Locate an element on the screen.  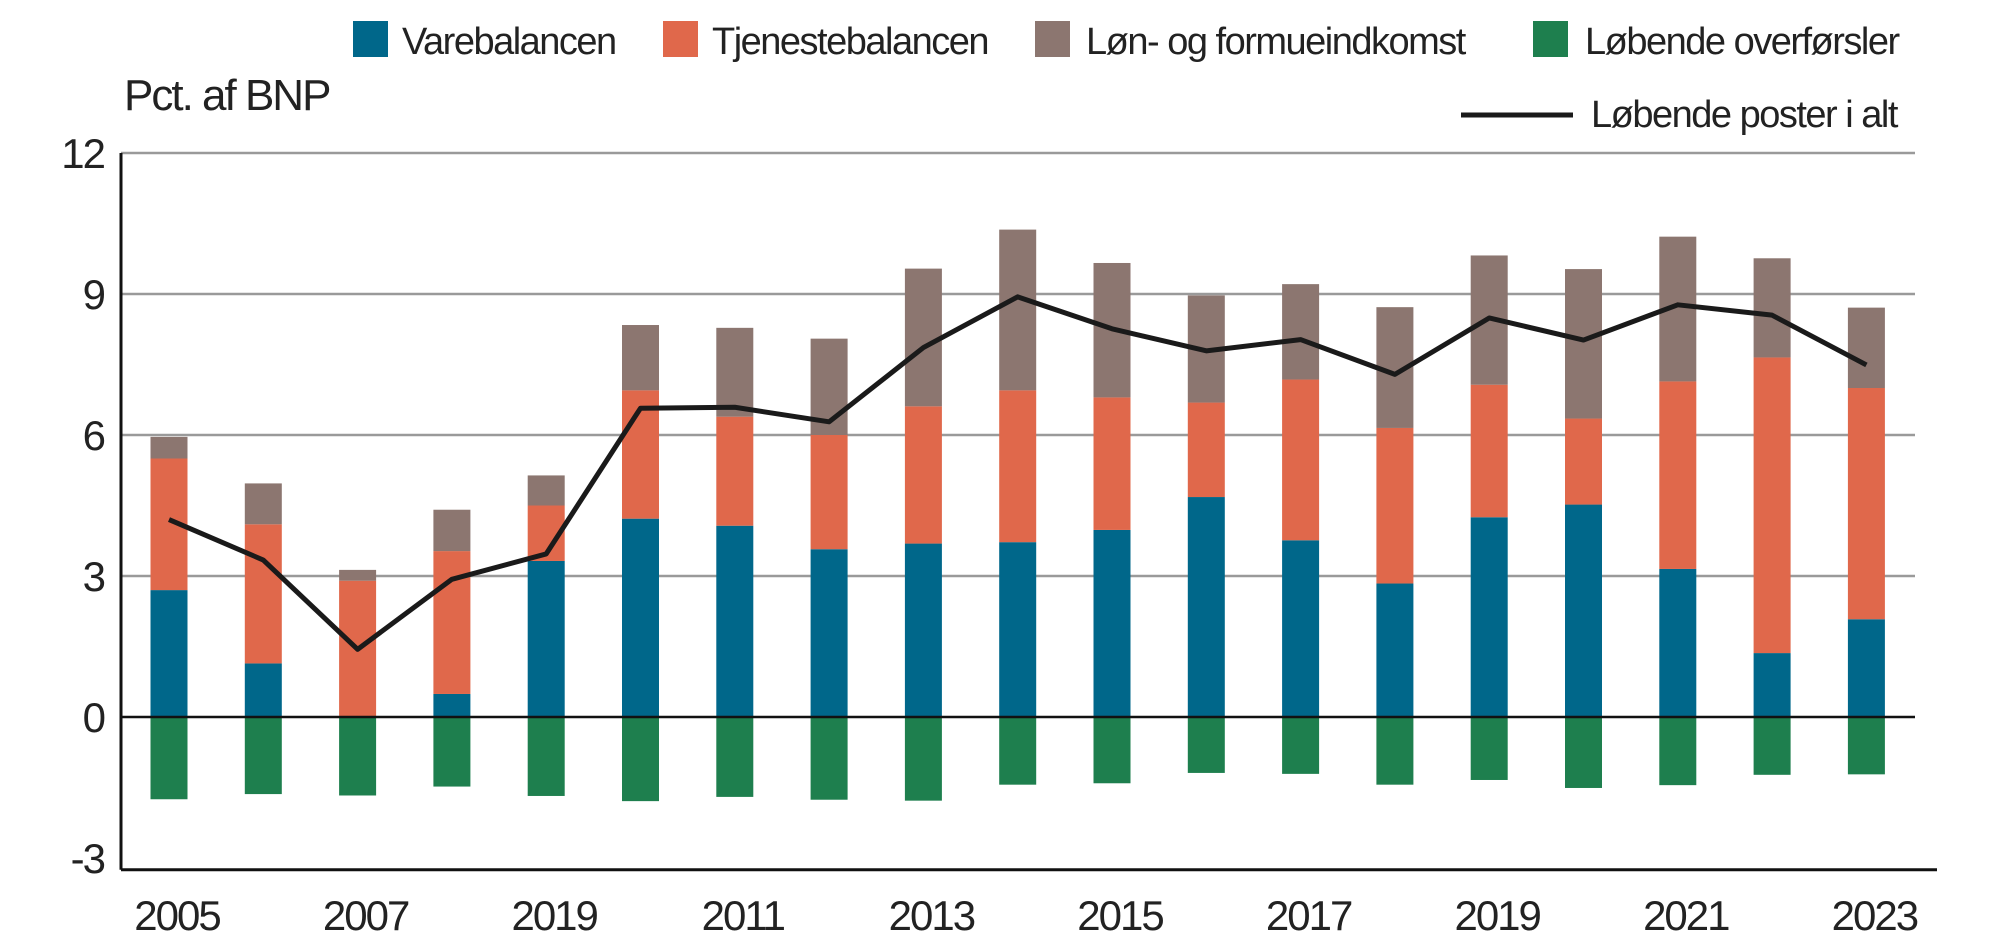
x-tick-labels: 2005 2007 2019 2011 2013 2015 2017 2019 2021 2023 is located at coordinates (1026, 915).